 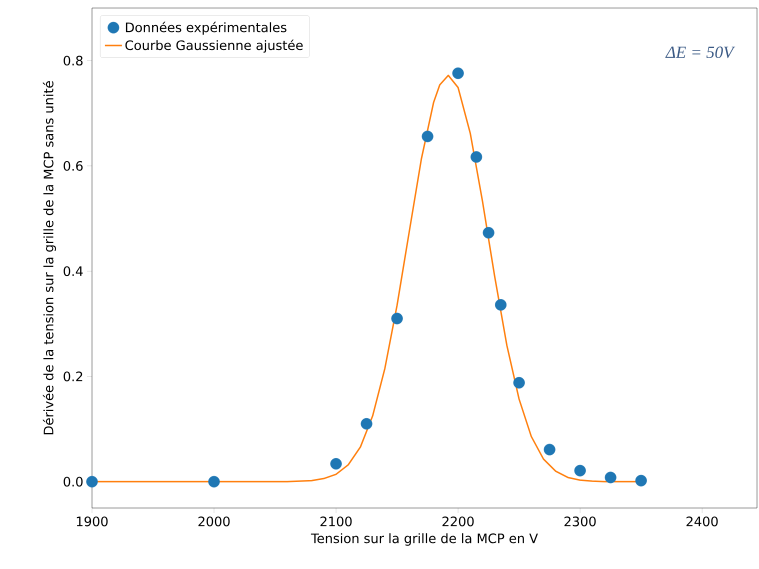 I want to click on x-axis-title: Tension sur la grille de la MCP en V, so click(x=424, y=539).